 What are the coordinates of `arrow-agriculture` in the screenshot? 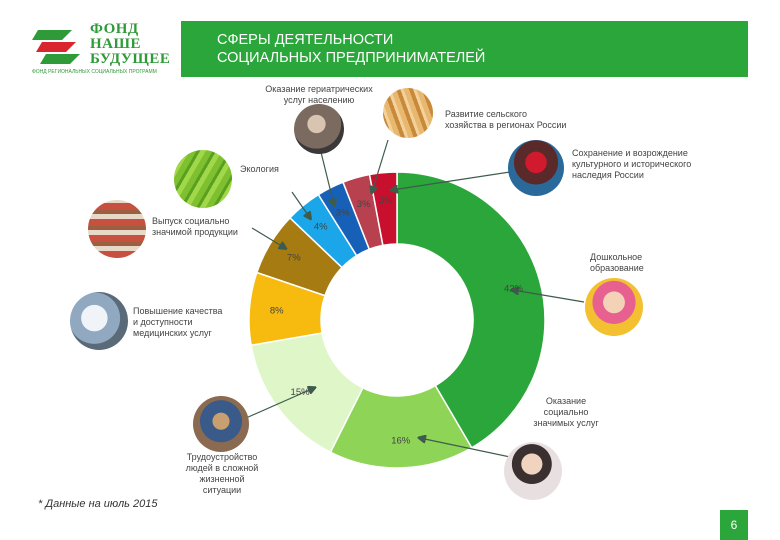 It's located at (380, 165).